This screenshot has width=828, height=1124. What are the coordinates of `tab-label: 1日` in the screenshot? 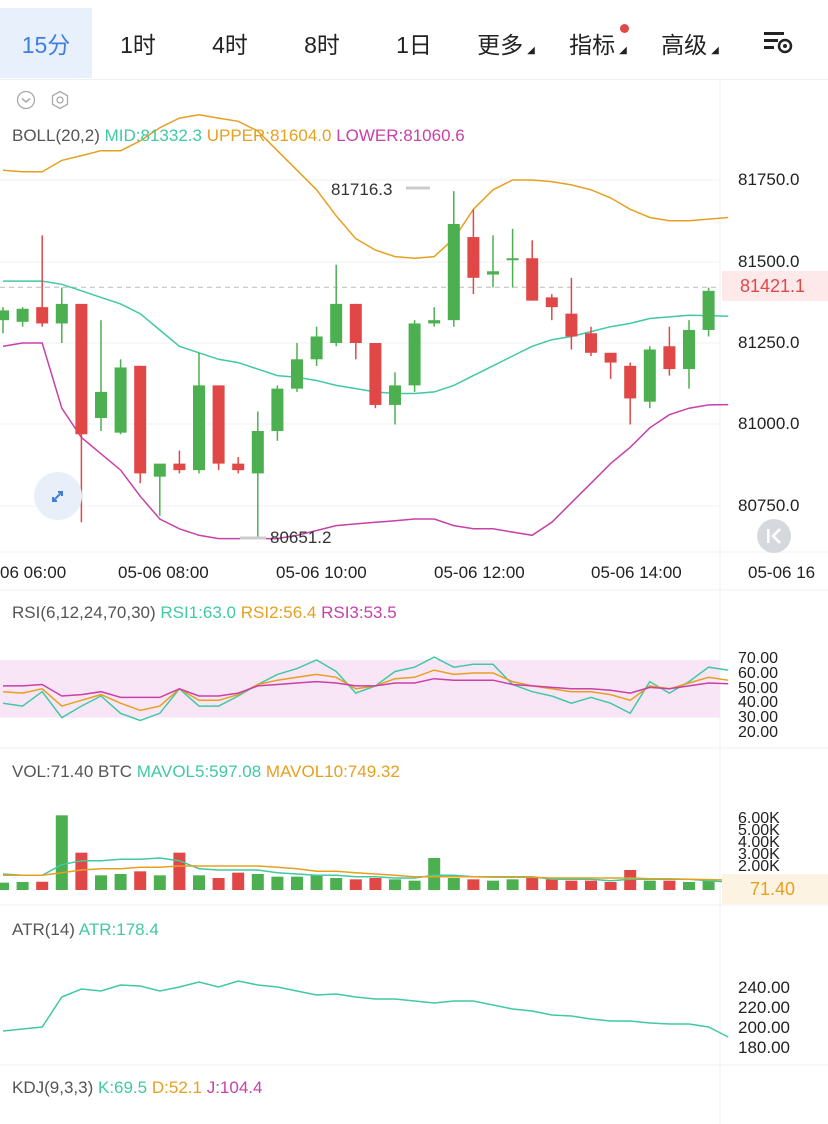 It's located at (414, 45).